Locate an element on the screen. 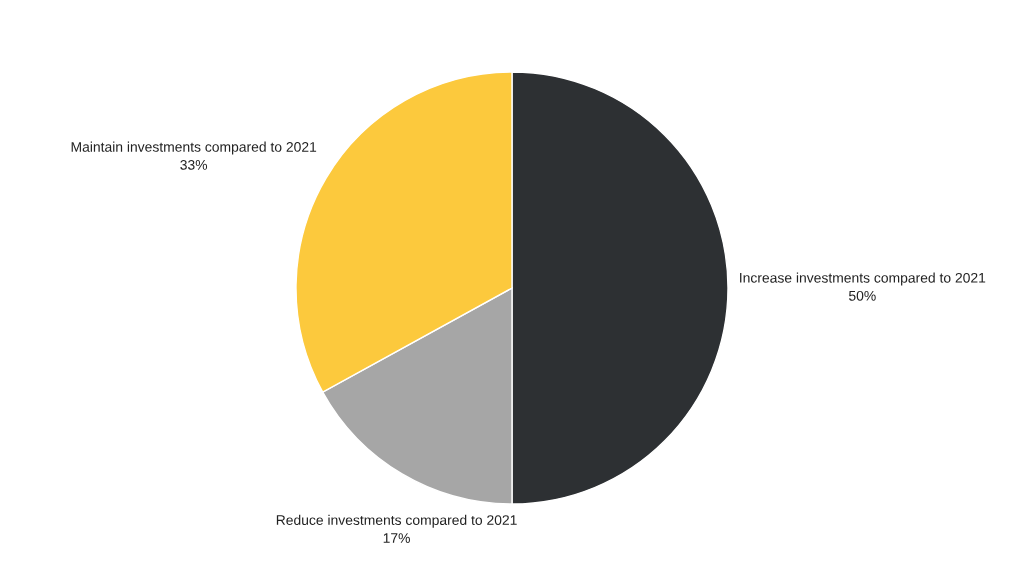 The width and height of the screenshot is (1024, 576). data-label: 17% is located at coordinates (396, 538).